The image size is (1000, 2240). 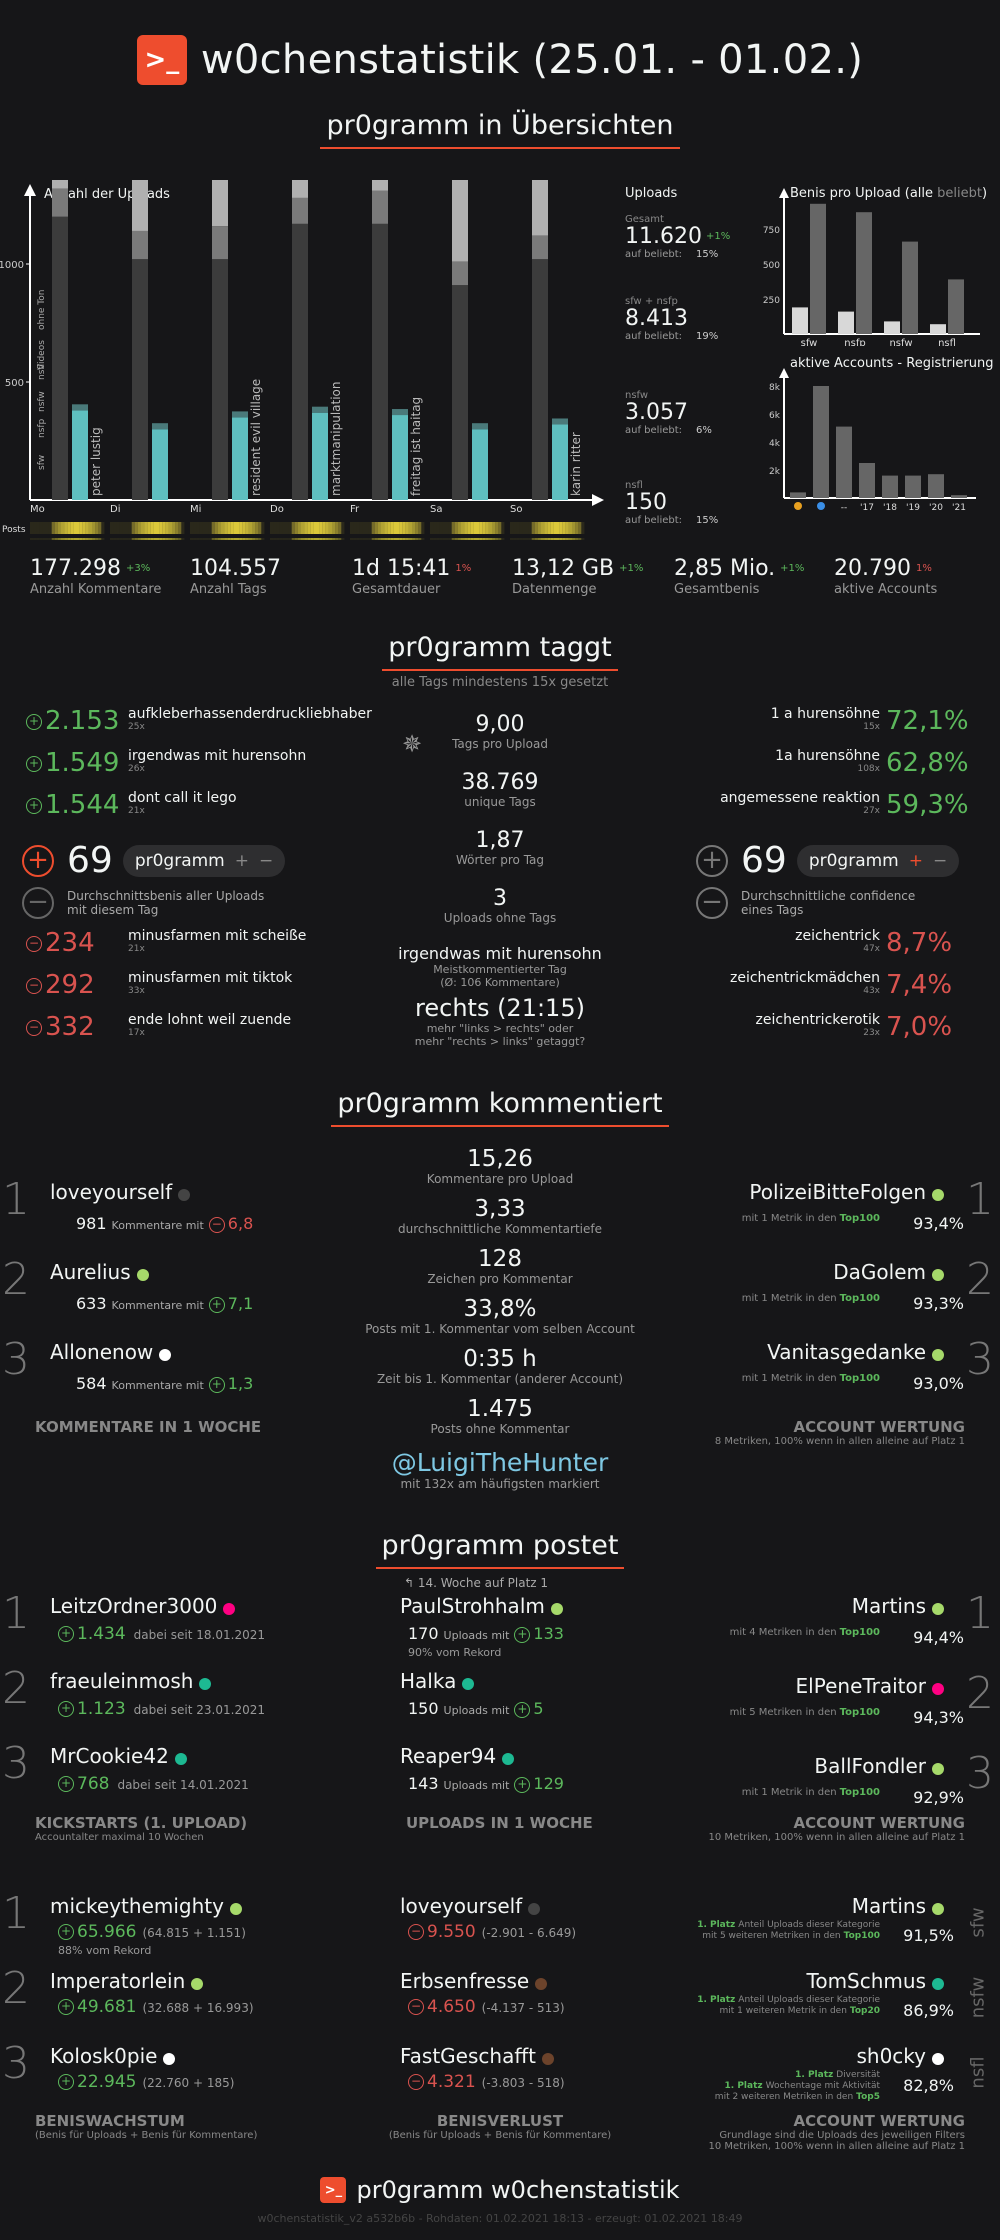 I want to click on user-name: FastGeschafft, so click(x=468, y=2056).